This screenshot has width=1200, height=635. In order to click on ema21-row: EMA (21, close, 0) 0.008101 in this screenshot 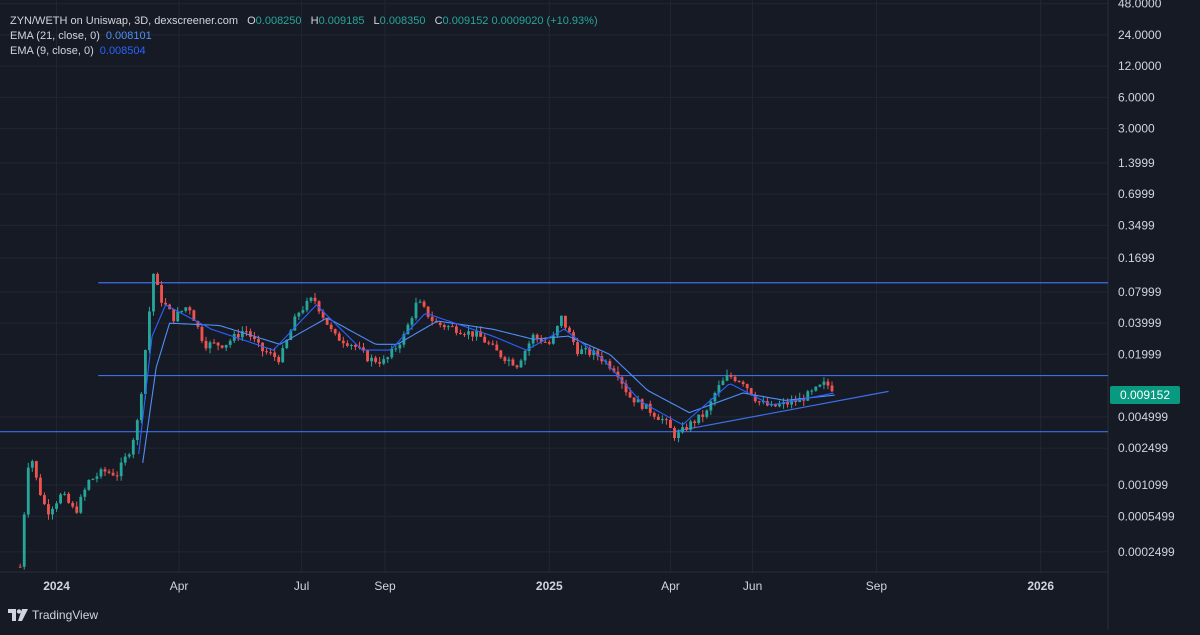, I will do `click(304, 36)`.